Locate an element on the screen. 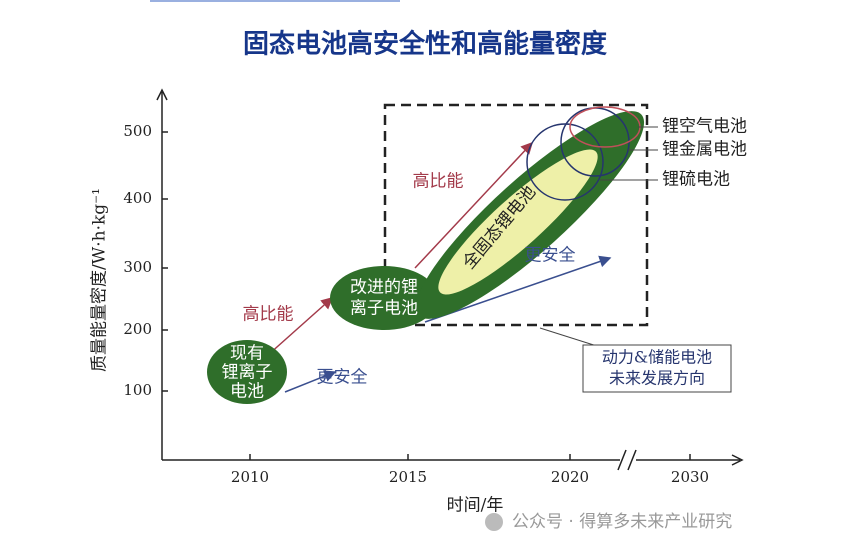 The image size is (849, 558). y-tick-label: 200 is located at coordinates (137, 329).